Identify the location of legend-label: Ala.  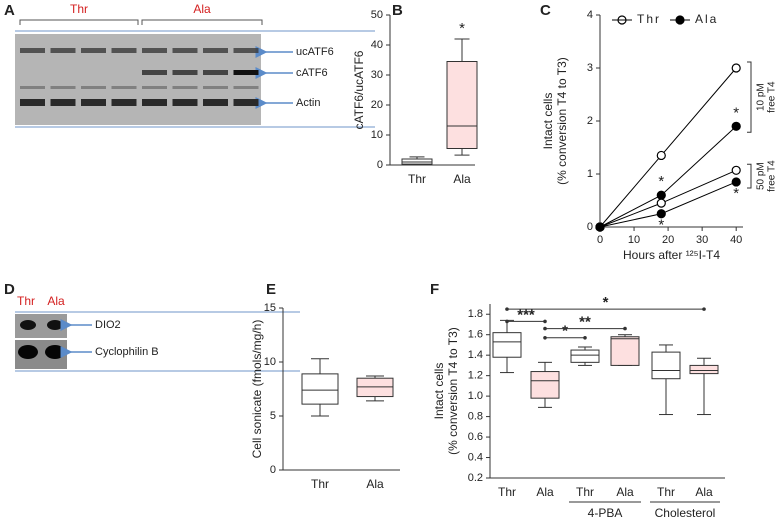
(706, 19).